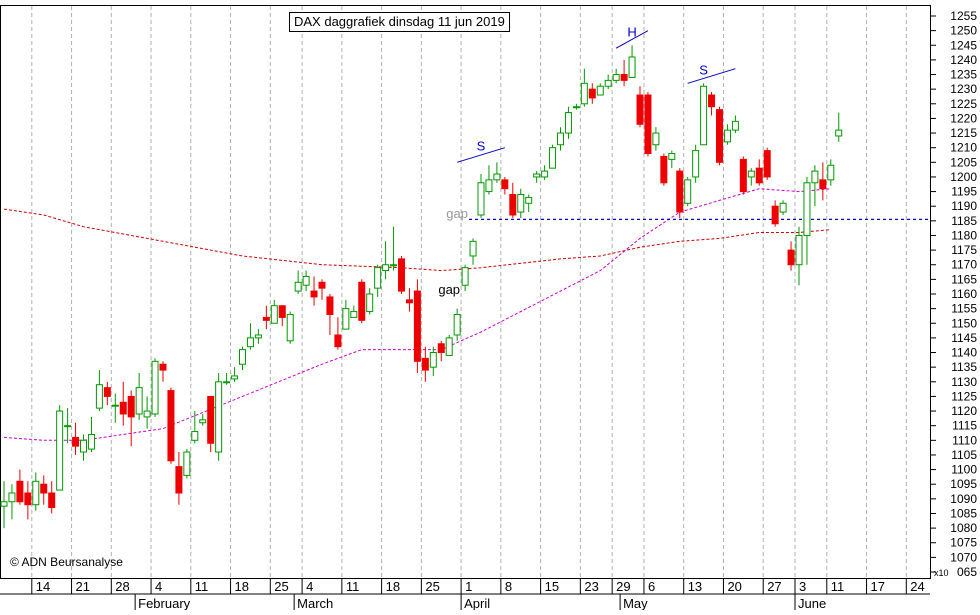 Image resolution: width=980 pixels, height=615 pixels. I want to click on y-tick-label: 065, so click(967, 572).